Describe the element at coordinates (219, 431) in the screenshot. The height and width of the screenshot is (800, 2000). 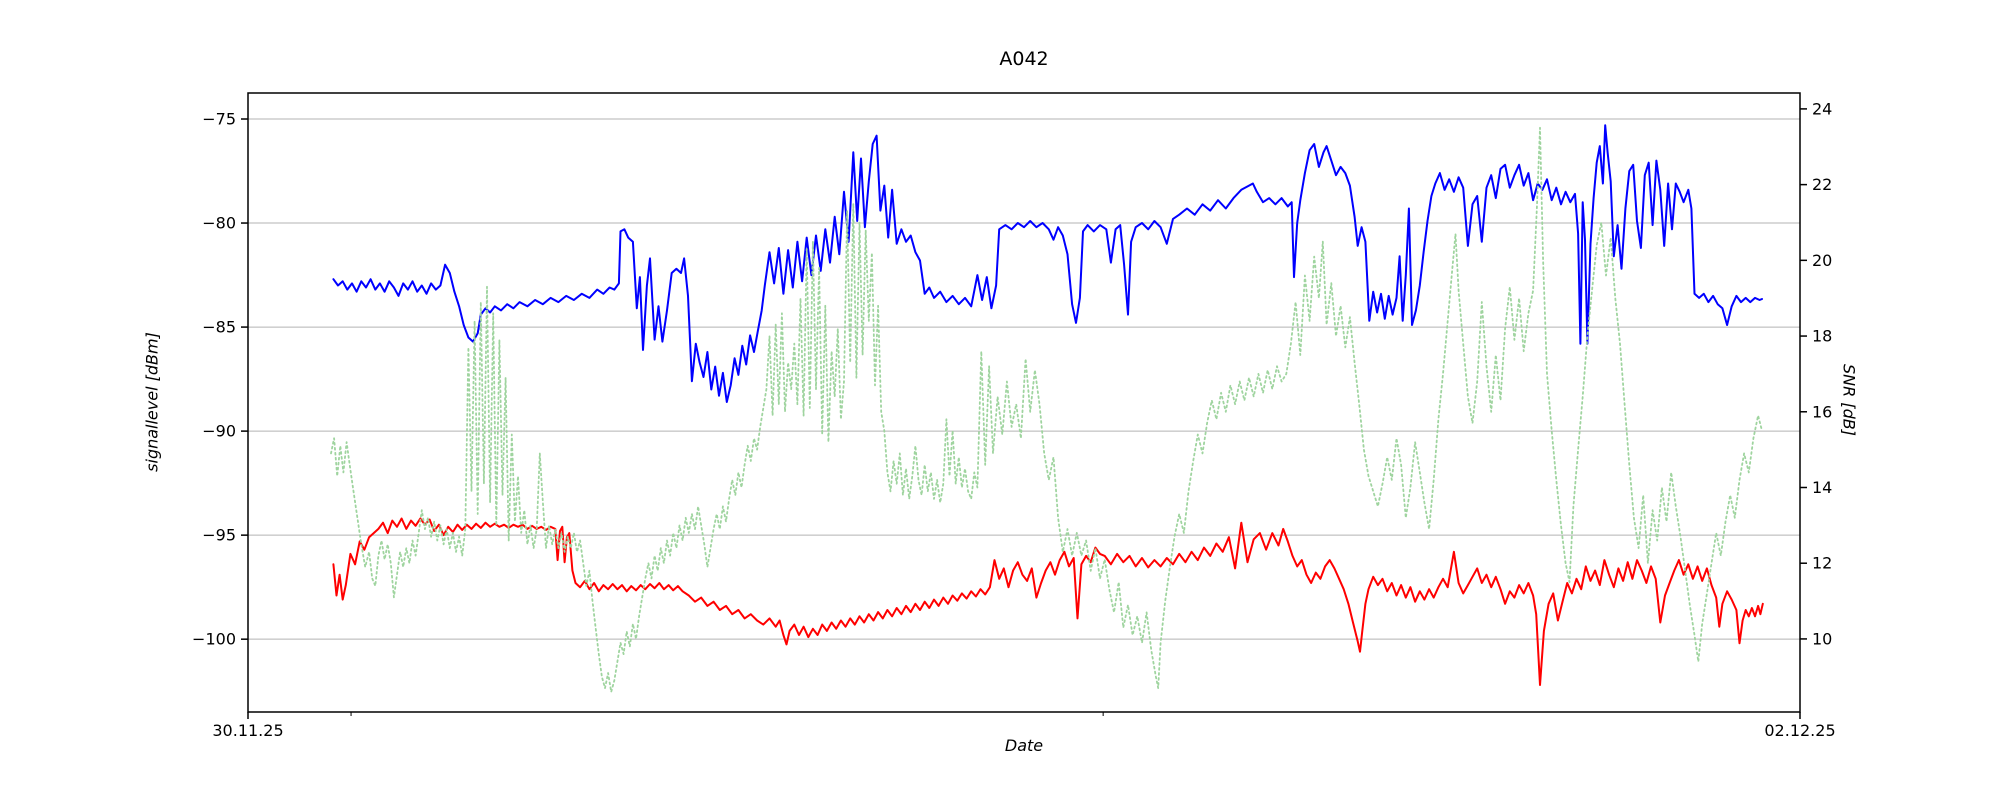
I see `left-tick-label: −90` at that location.